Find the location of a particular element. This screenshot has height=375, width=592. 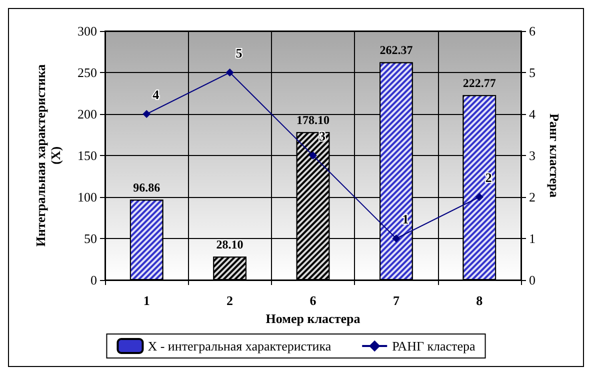

data-label: 4 is located at coordinates (156, 94).